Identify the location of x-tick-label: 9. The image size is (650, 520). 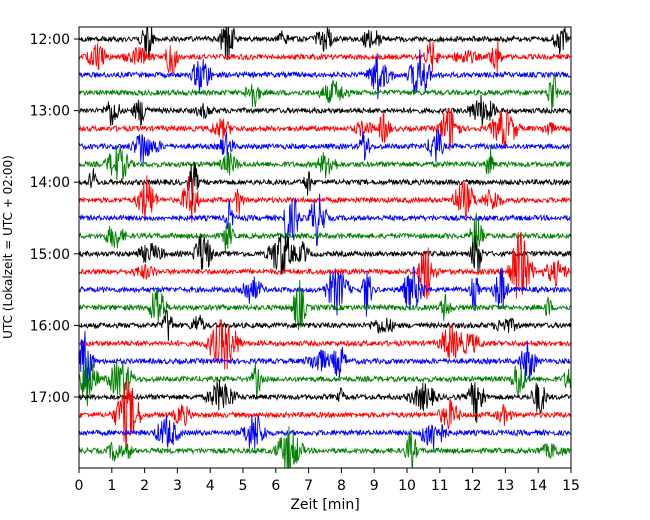
(374, 486).